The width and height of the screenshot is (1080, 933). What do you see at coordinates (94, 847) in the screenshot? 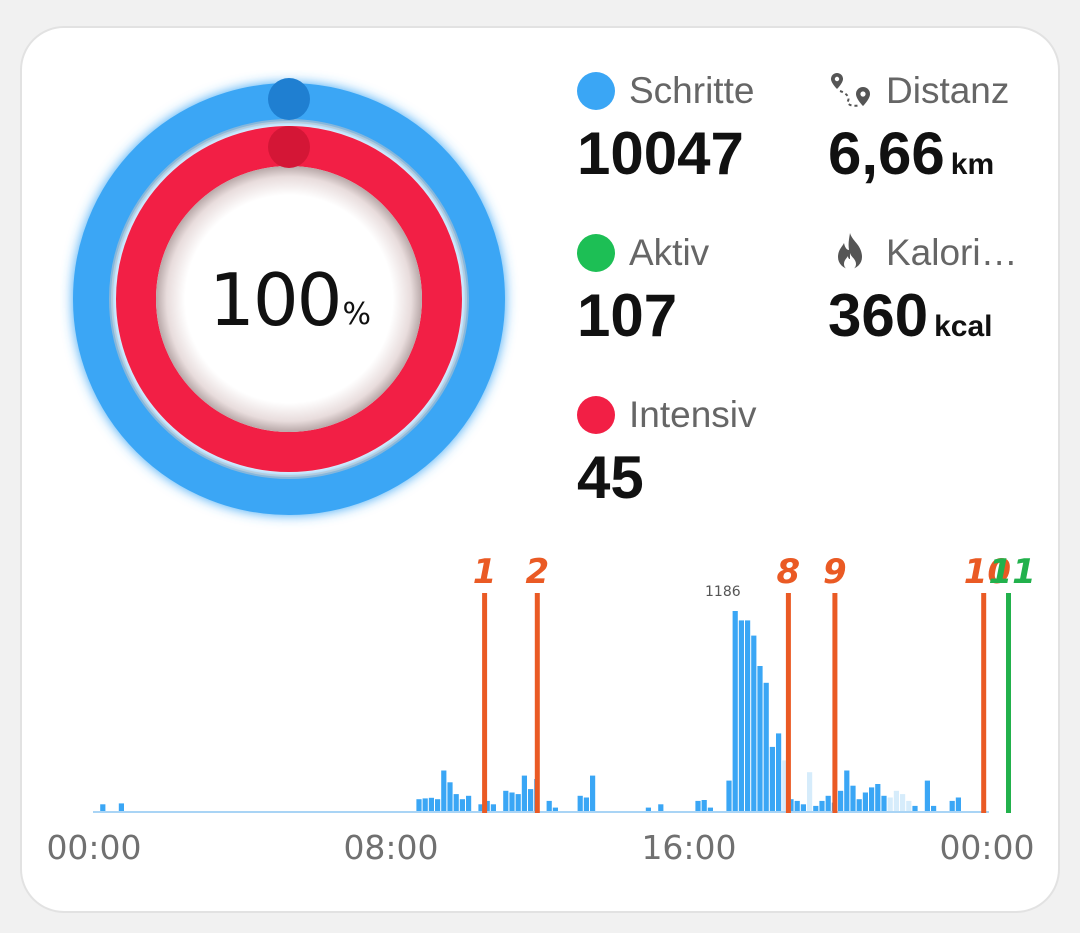
I see `x-tick-0: 00:00` at bounding box center [94, 847].